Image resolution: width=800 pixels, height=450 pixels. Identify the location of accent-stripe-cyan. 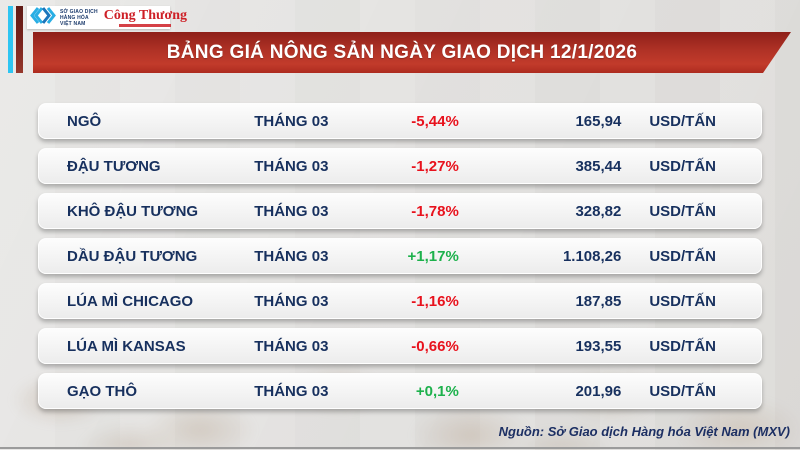
(10, 39).